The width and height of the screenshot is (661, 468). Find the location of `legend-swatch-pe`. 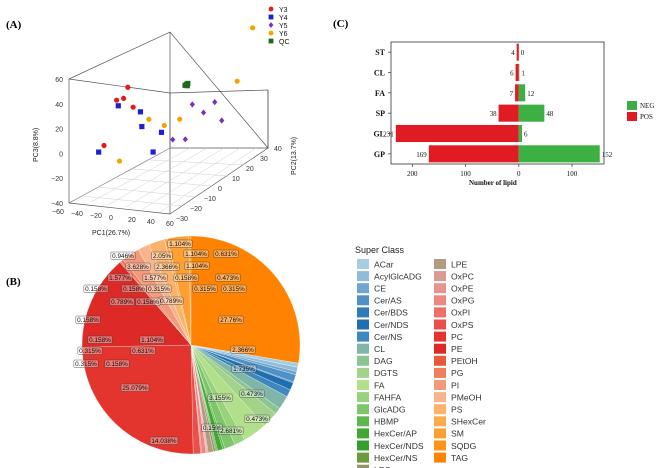

legend-swatch-pe is located at coordinates (440, 348).